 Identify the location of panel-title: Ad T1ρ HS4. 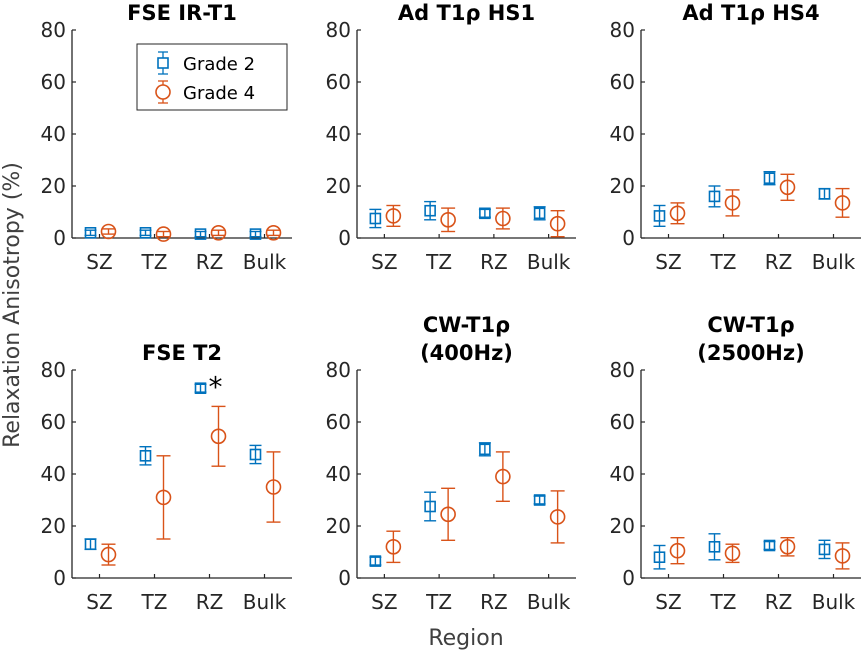
(750, 13).